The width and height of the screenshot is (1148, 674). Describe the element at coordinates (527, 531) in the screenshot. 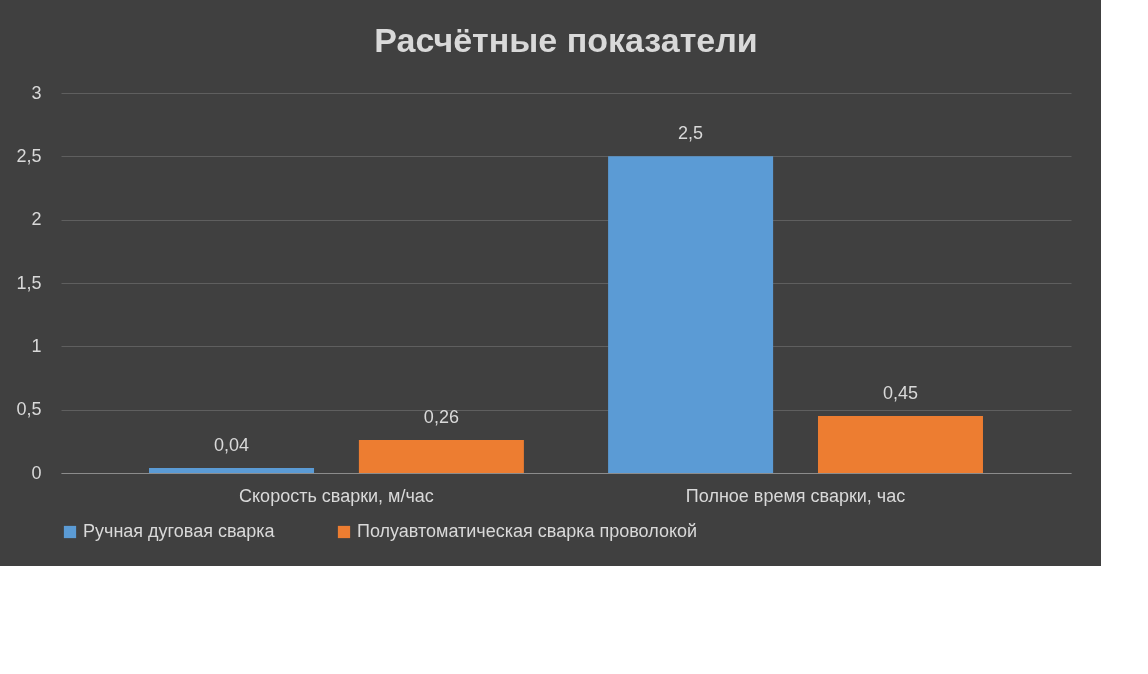

I see `legend-label: Полуавтоматическая сварка проволокой` at that location.